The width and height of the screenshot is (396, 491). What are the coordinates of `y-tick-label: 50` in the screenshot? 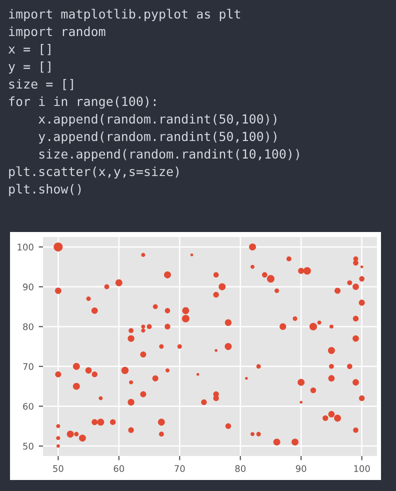 It's located at (28, 446).